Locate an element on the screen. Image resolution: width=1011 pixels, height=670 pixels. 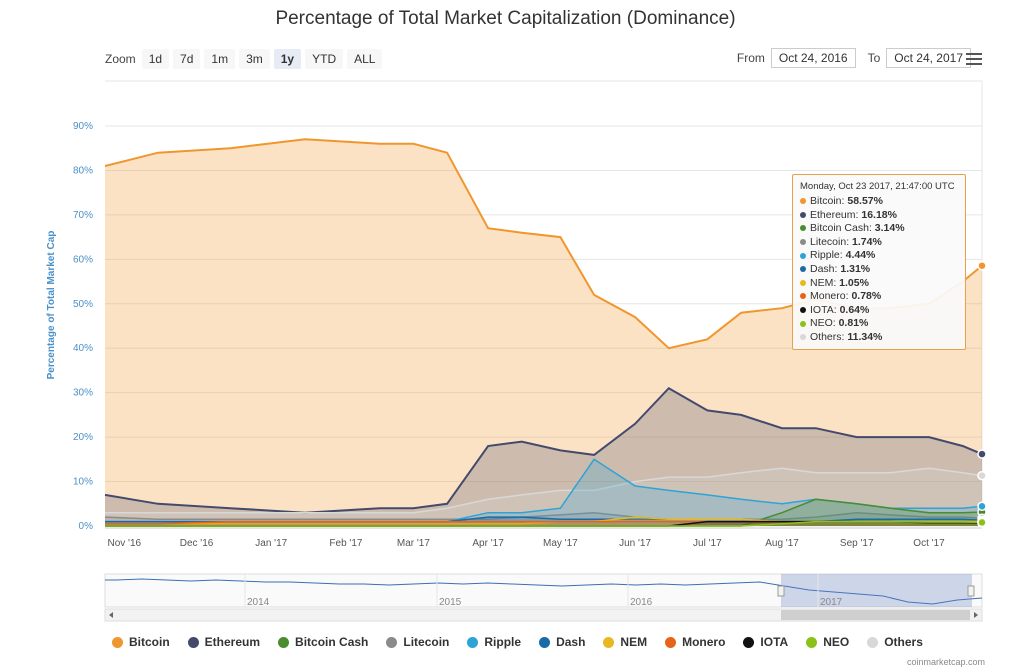
navigator-handle-right is located at coordinates (971, 591).